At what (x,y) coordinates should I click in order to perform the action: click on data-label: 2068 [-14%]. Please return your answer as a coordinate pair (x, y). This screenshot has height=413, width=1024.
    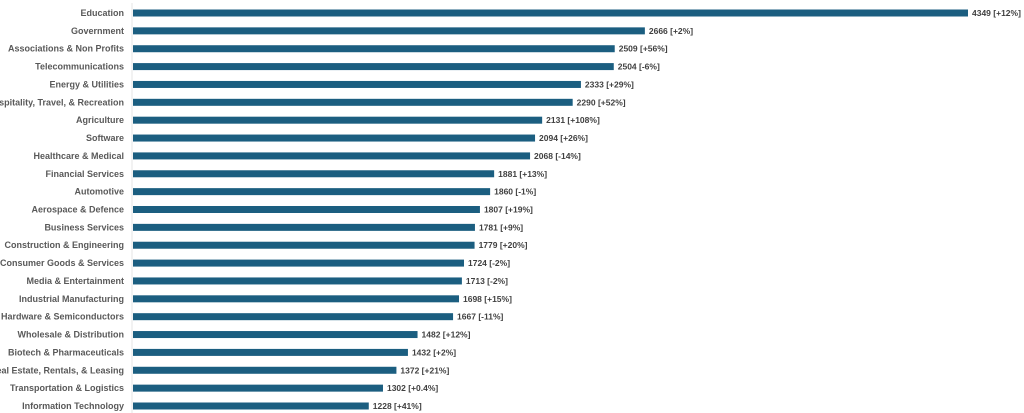
    Looking at the image, I should click on (557, 156).